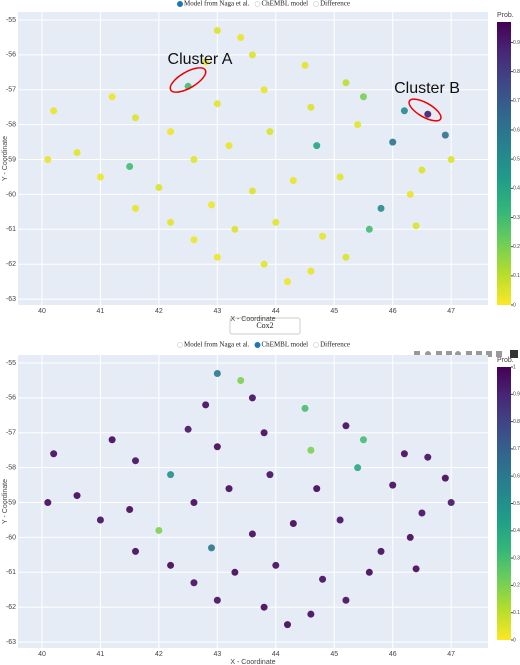  I want to click on x-tick-label: 44, so click(276, 654).